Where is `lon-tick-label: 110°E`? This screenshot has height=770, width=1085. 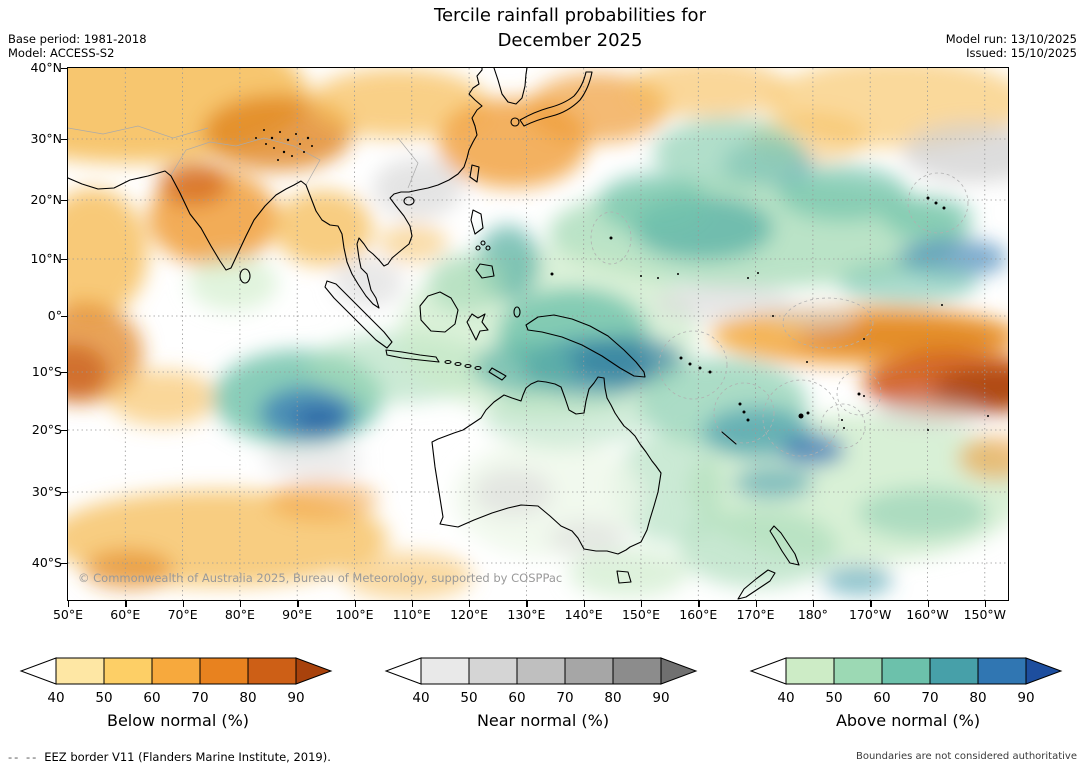 lon-tick-label: 110°E is located at coordinates (411, 614).